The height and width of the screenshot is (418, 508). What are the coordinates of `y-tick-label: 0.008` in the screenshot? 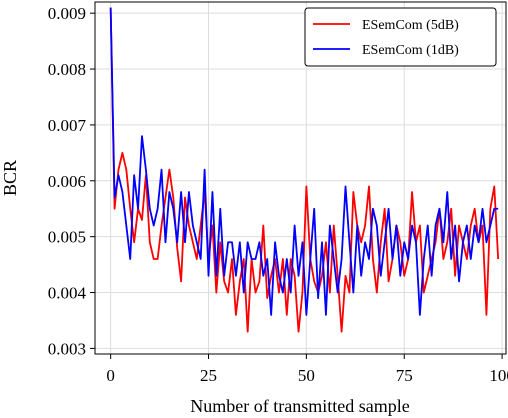 It's located at (67, 69).